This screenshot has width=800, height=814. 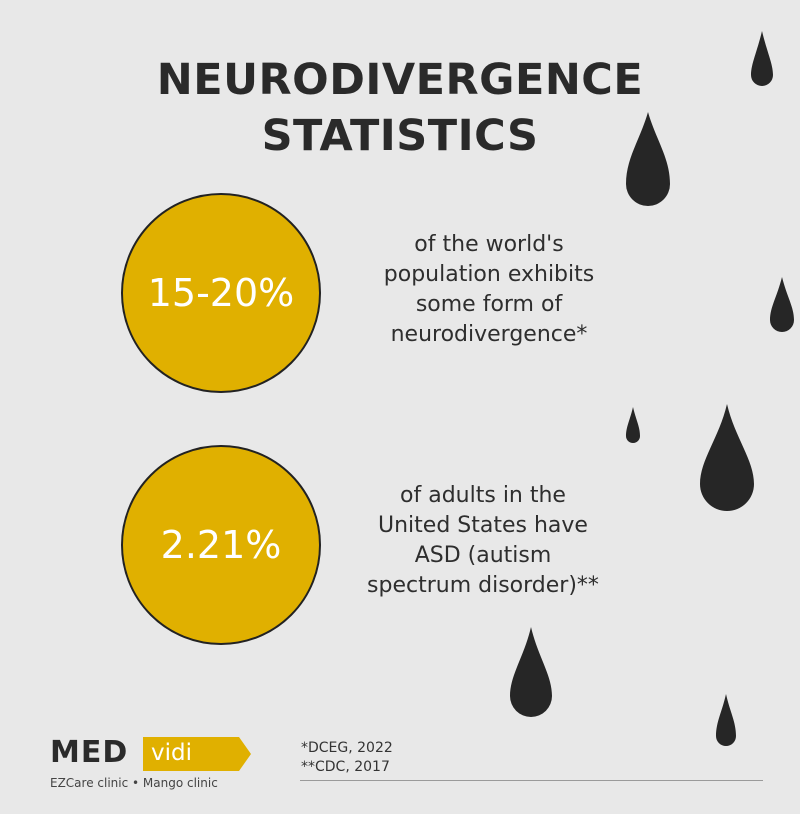 I want to click on reference-1: *DCEG, 2022, so click(x=347, y=748).